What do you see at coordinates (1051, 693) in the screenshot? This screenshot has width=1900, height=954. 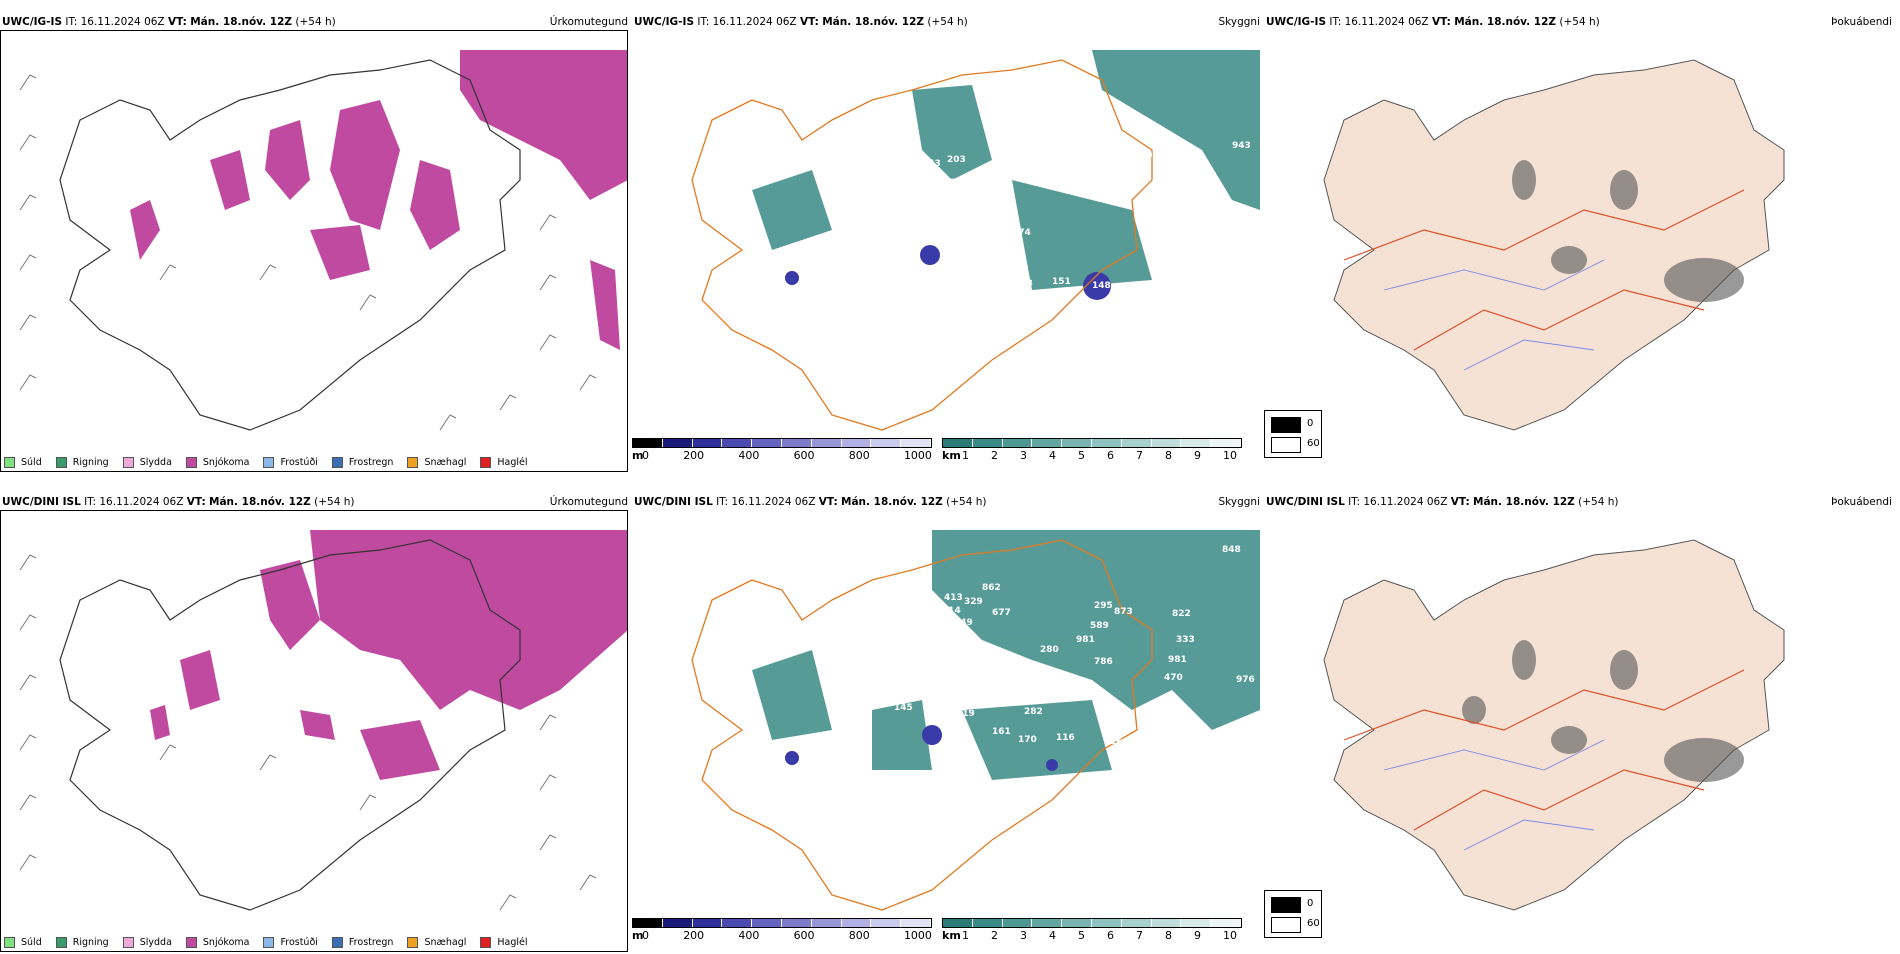 I see `svg-text: 168` at bounding box center [1051, 693].